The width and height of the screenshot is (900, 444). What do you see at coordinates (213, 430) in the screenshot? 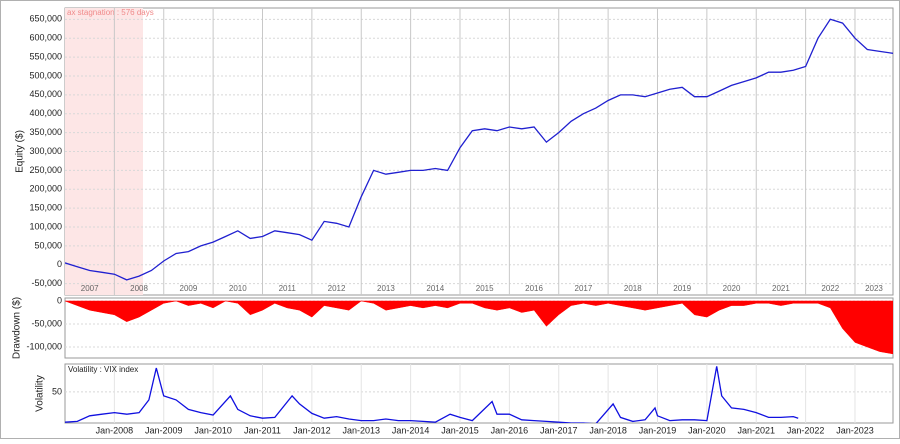
I see `x-tick-label: Jan-2010` at bounding box center [213, 430].